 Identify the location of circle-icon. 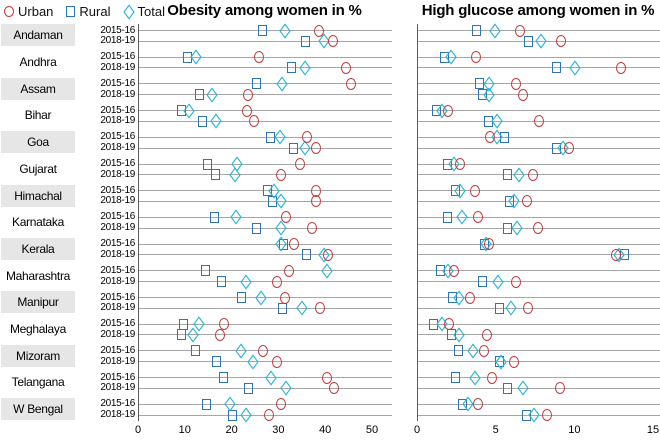
(9, 11).